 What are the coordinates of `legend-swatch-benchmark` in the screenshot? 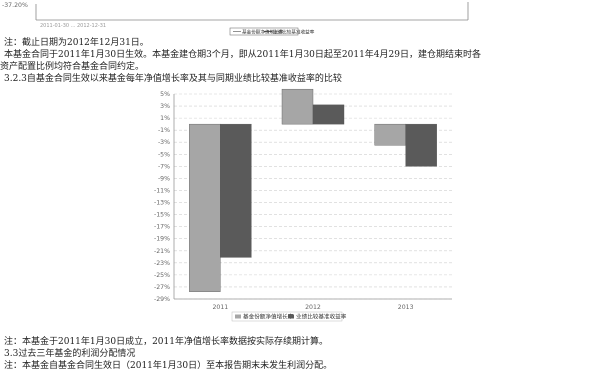 It's located at (291, 316).